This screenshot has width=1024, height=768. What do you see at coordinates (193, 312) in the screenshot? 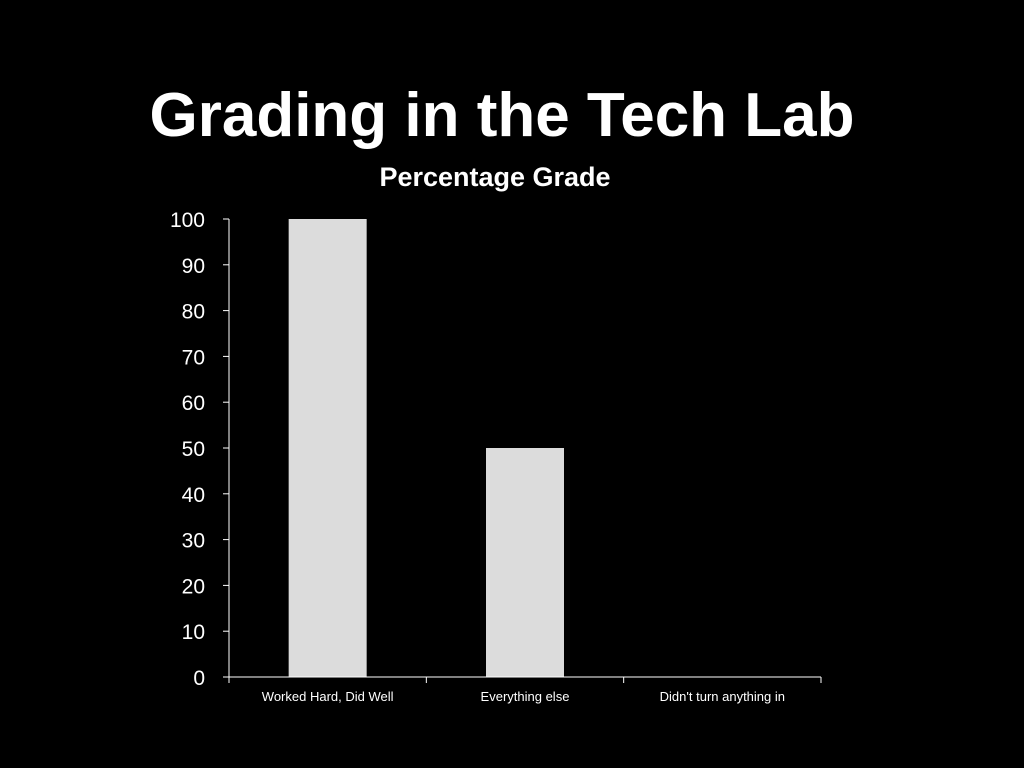
I see `y-tick-label: 80` at bounding box center [193, 312].